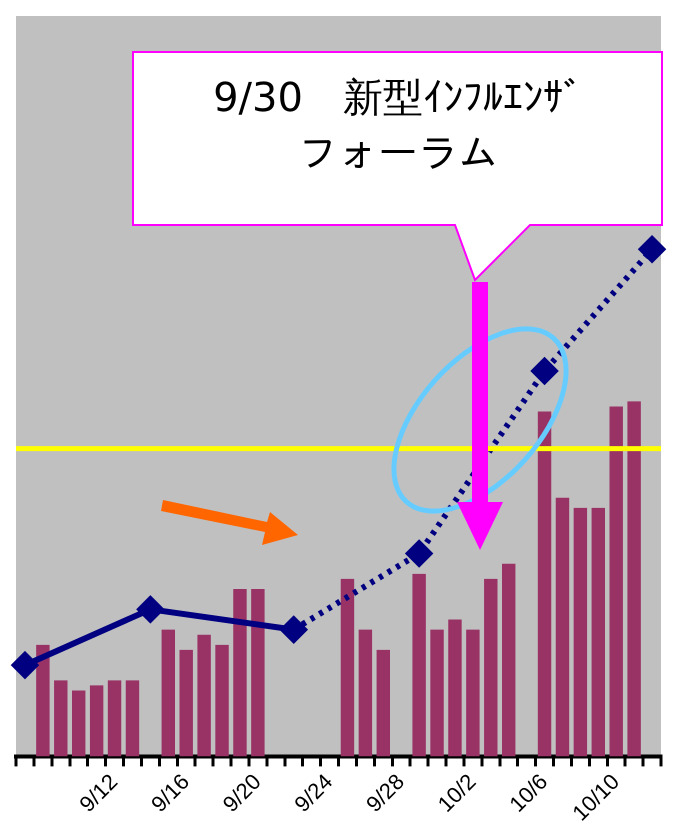 The image size is (677, 830). Describe the element at coordinates (170, 792) in the screenshot. I see `x-tick-label: 9/16` at that location.